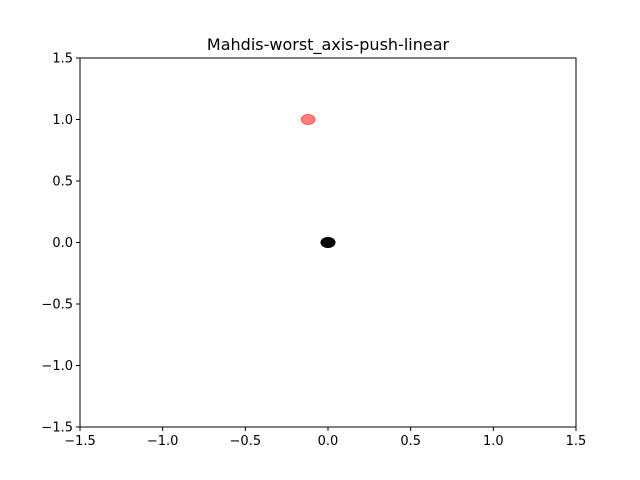 This screenshot has height=480, width=640. I want to click on y-tick-label: −1.0, so click(57, 366).